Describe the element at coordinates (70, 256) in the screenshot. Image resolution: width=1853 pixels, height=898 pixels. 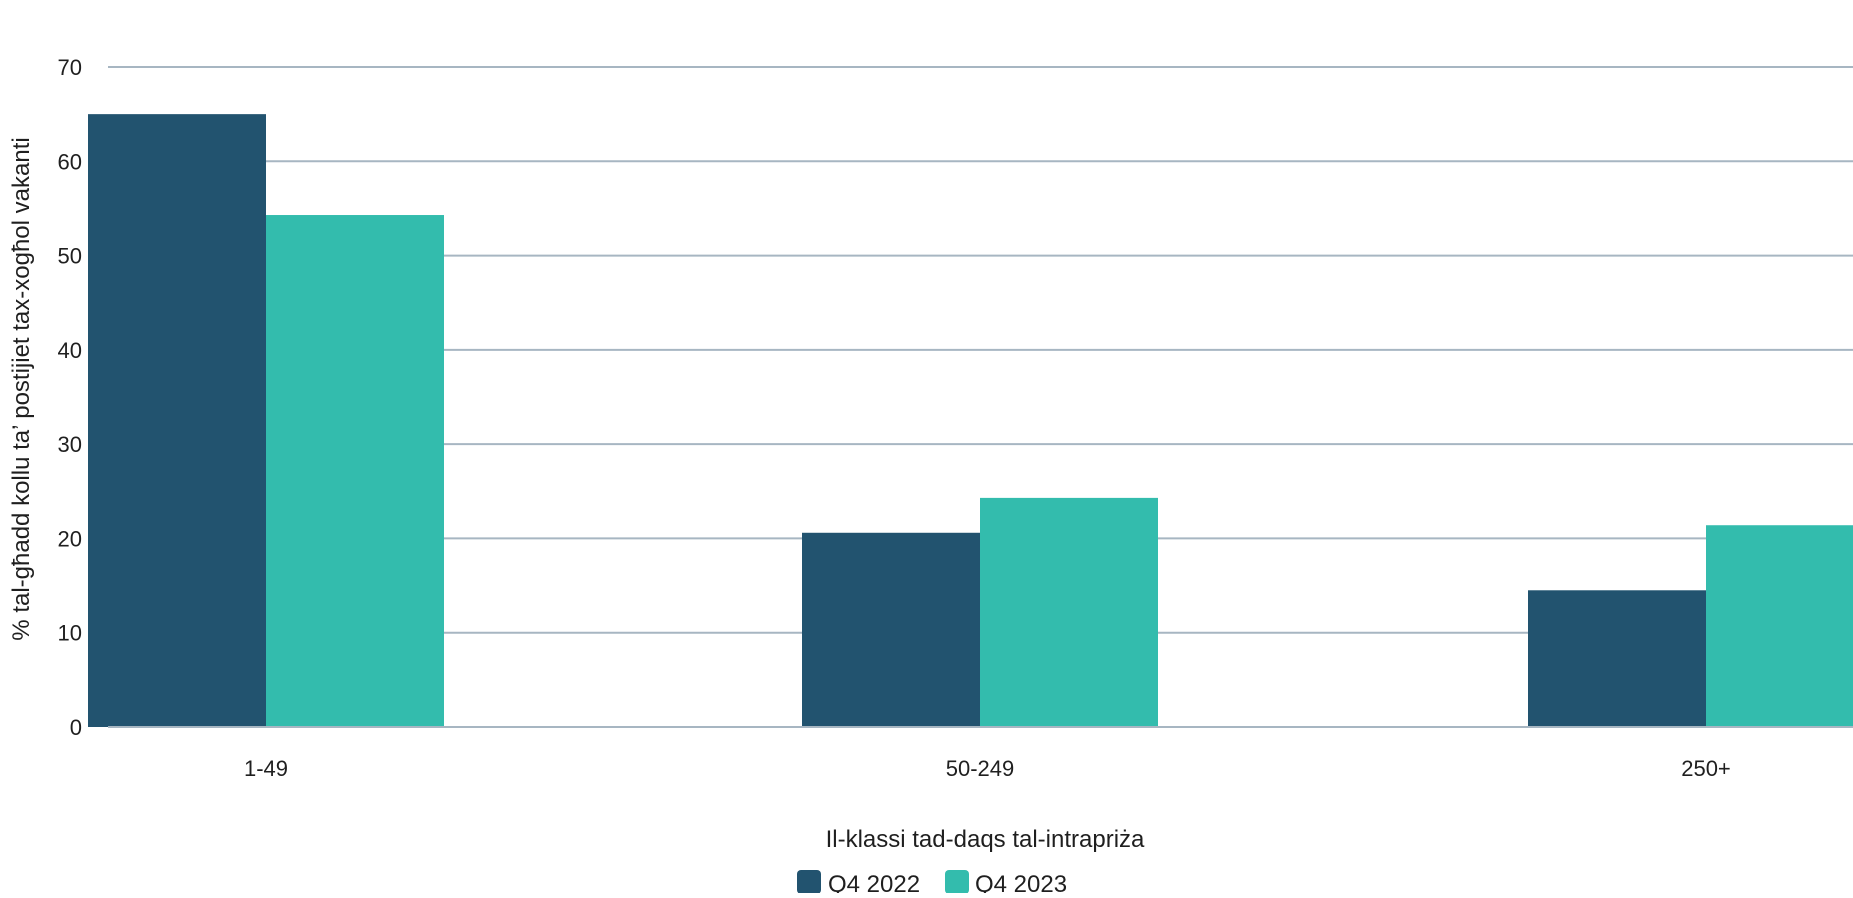
I see `y-tick-label-50: 50` at that location.